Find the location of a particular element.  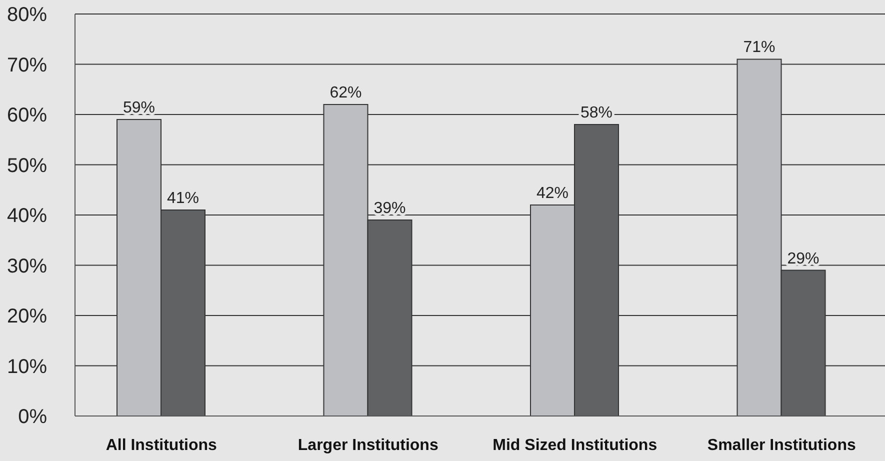

y-tick-label: 40% is located at coordinates (27, 216).